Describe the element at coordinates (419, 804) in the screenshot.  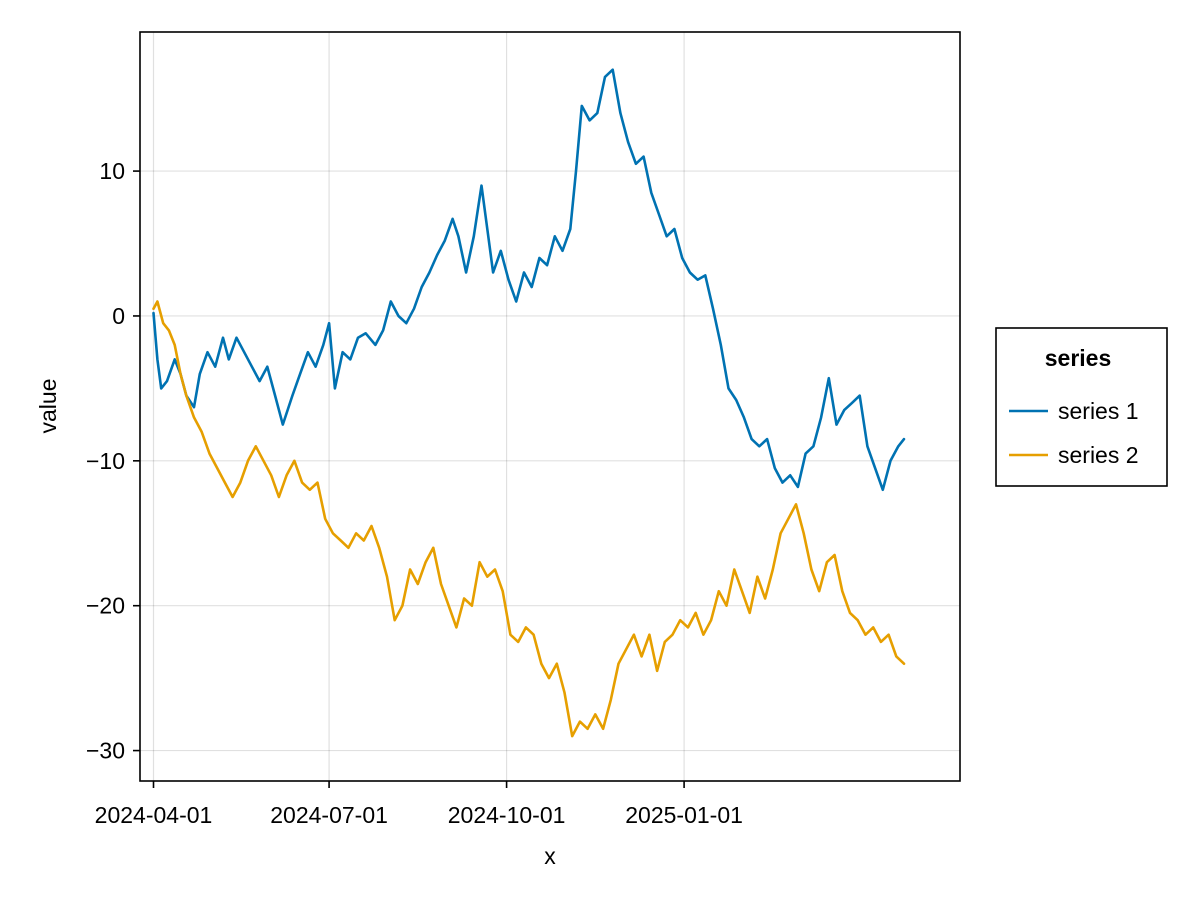
I see `x-axis: 2024-04-01 2024-07-01 2024-10-01 2025-01-01` at that location.